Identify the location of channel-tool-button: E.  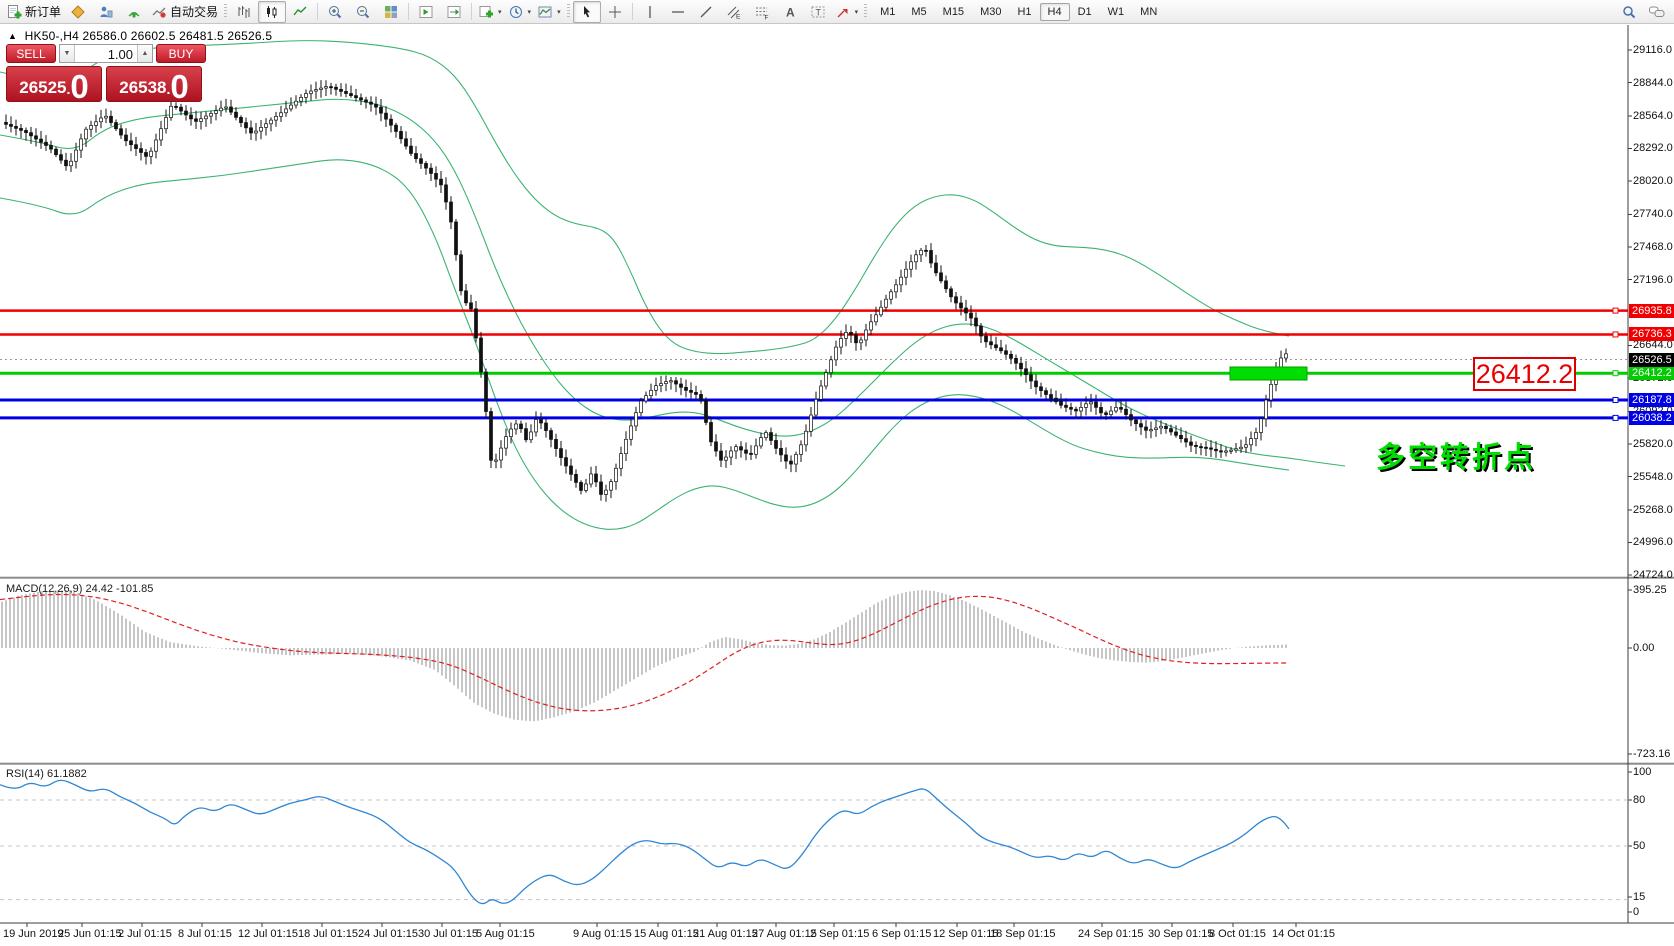
(734, 12).